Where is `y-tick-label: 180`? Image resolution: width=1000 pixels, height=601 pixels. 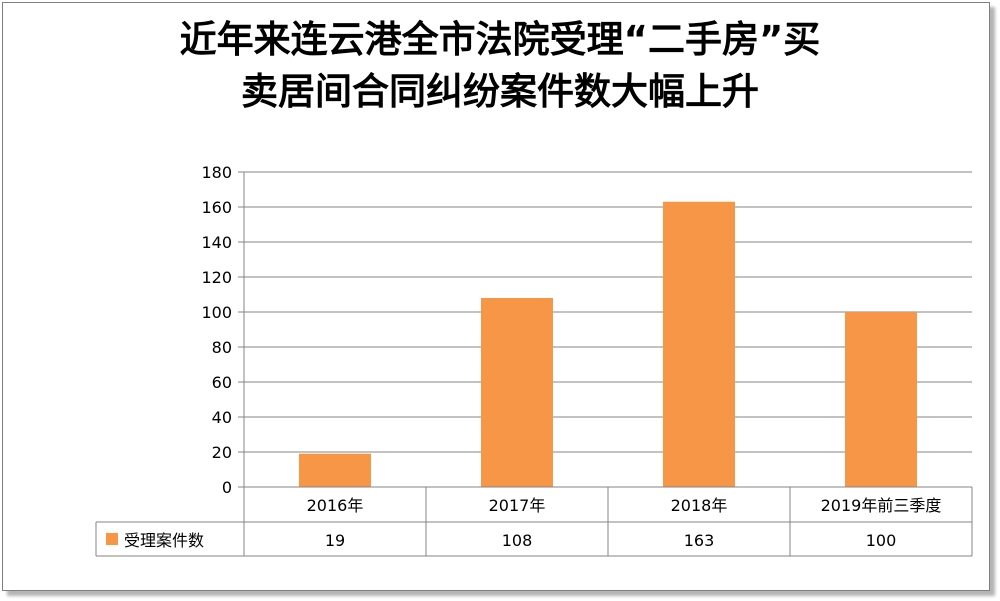 y-tick-label: 180 is located at coordinates (216, 172).